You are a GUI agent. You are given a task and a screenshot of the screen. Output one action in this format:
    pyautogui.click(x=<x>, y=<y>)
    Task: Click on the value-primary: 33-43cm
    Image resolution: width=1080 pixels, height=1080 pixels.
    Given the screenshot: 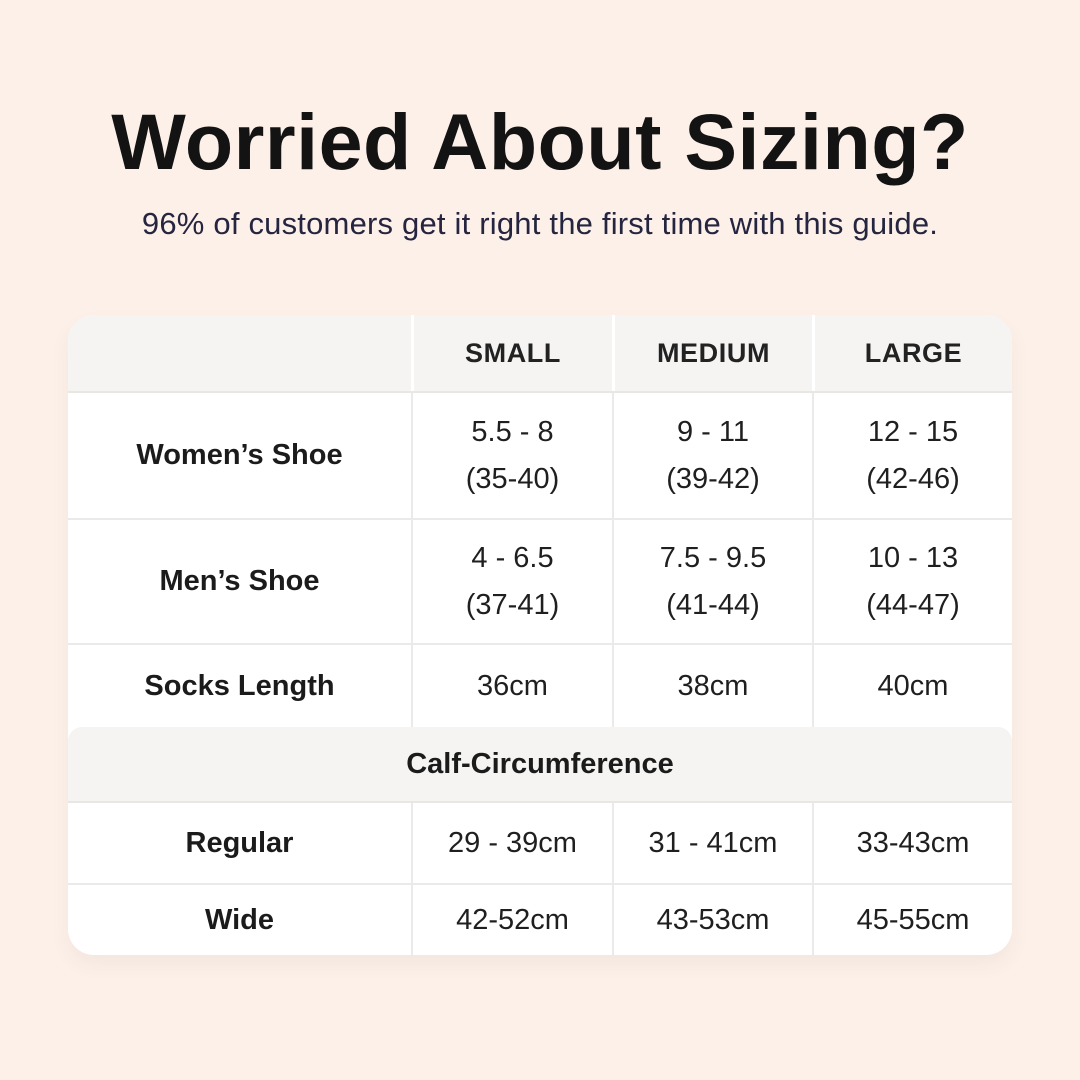 What is the action you would take?
    pyautogui.click(x=913, y=842)
    